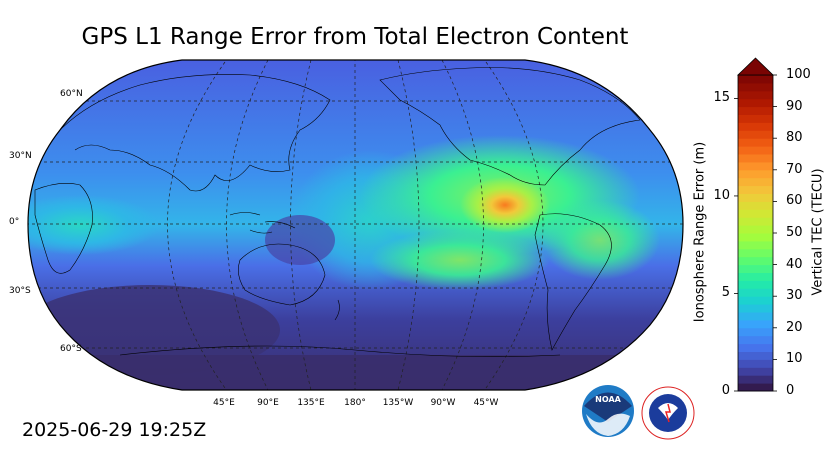 The image size is (832, 468). Describe the element at coordinates (443, 403) in the screenshot. I see `lon-label: 90°W` at that location.